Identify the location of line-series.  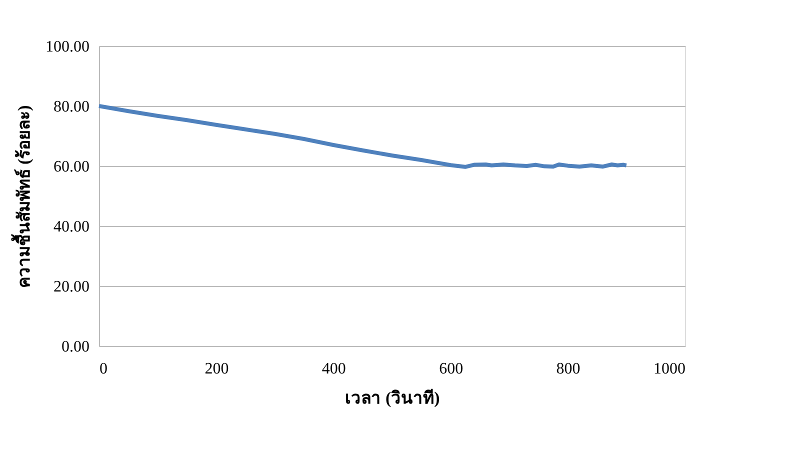
(362, 136).